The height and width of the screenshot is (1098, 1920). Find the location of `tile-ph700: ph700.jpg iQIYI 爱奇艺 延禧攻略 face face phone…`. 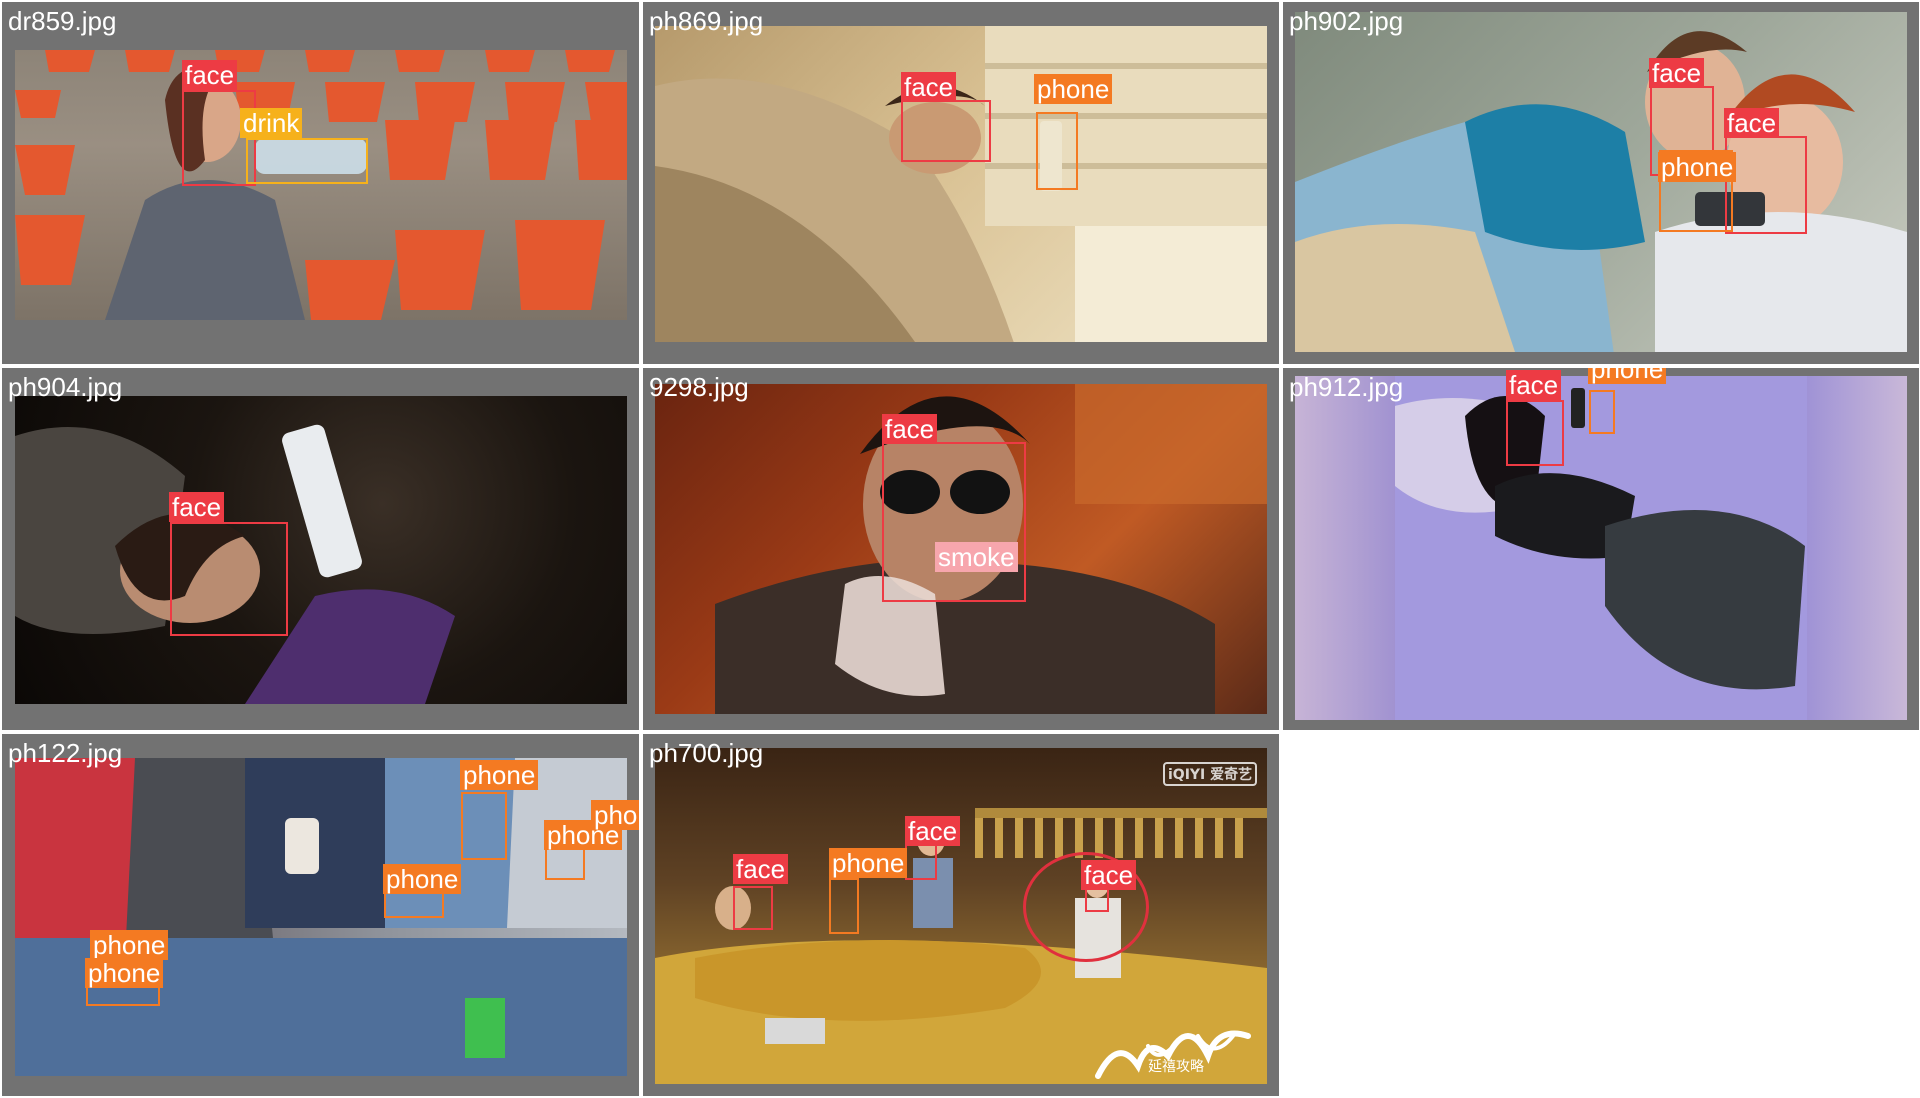

tile-ph700: ph700.jpg iQIYI 爱奇艺 延禧攻略 face face phone… is located at coordinates (961, 915).